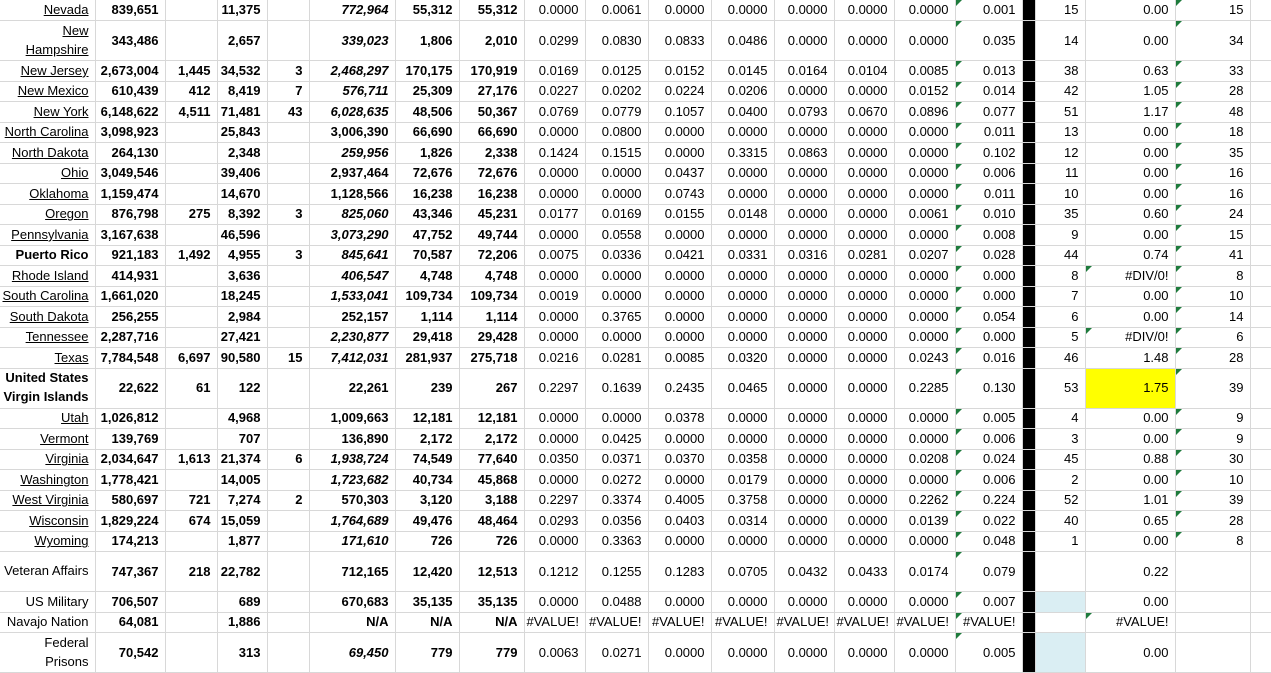  Describe the element at coordinates (680, 521) in the screenshot. I see `cell-k: 0.0403` at that location.